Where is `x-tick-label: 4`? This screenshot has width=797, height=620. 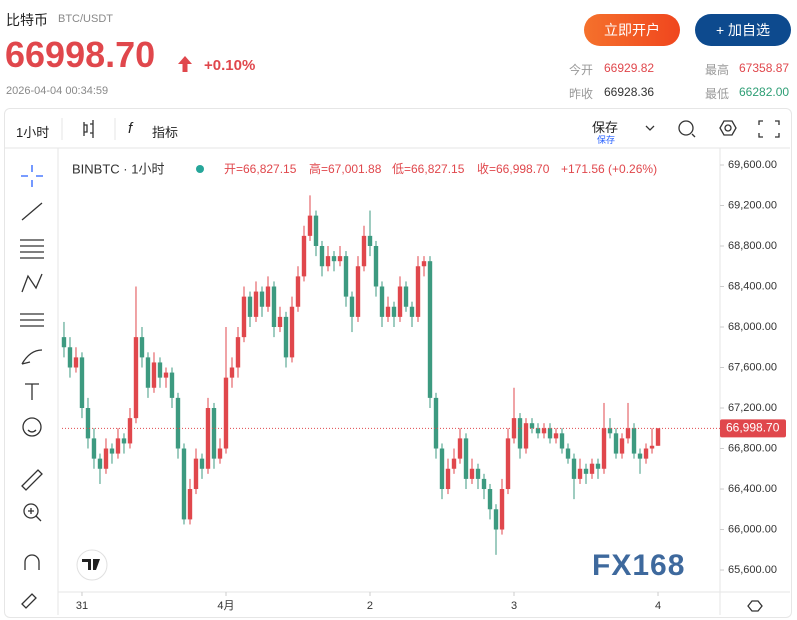
x-tick-label: 4 is located at coordinates (658, 606).